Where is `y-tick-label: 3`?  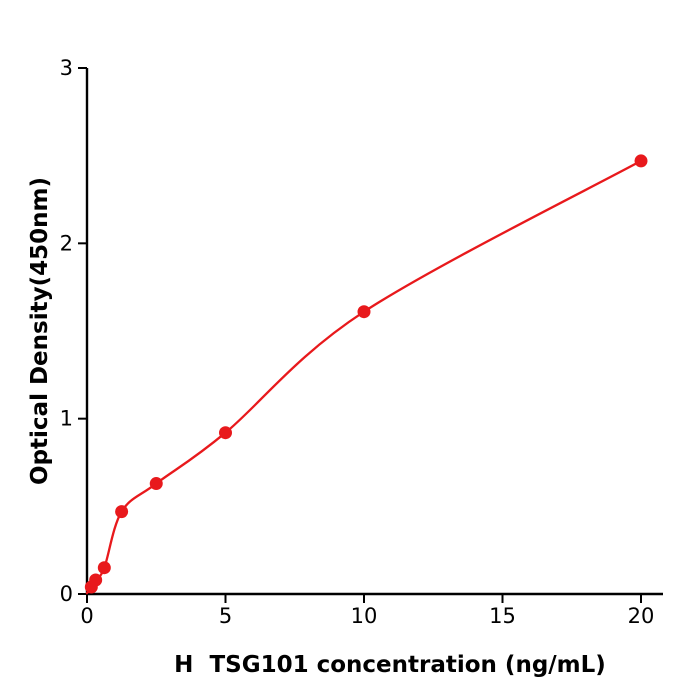 y-tick-label: 3 is located at coordinates (66, 68).